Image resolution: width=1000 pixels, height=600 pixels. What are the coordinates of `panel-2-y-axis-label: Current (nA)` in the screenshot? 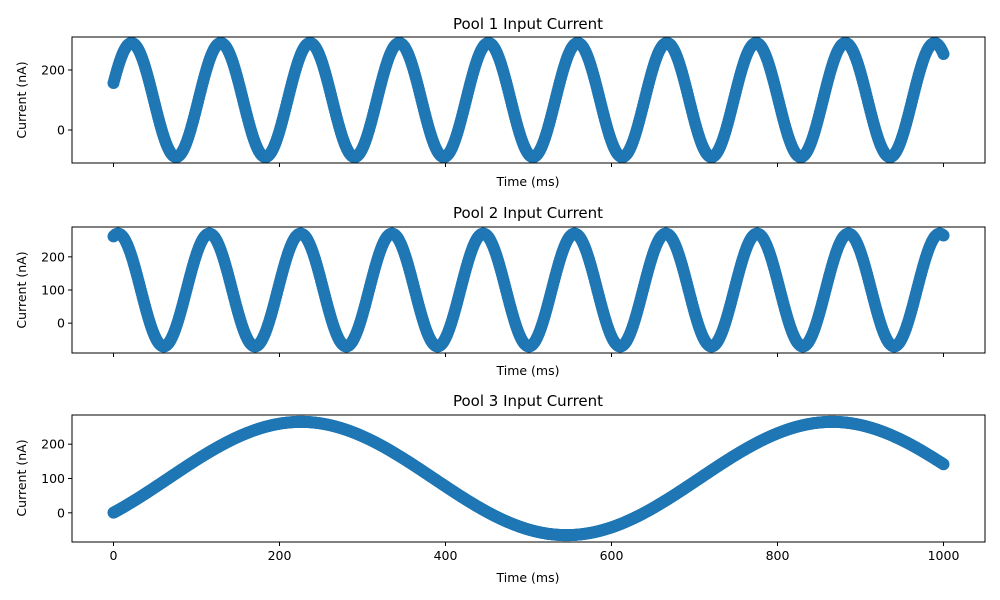 It's located at (21, 289).